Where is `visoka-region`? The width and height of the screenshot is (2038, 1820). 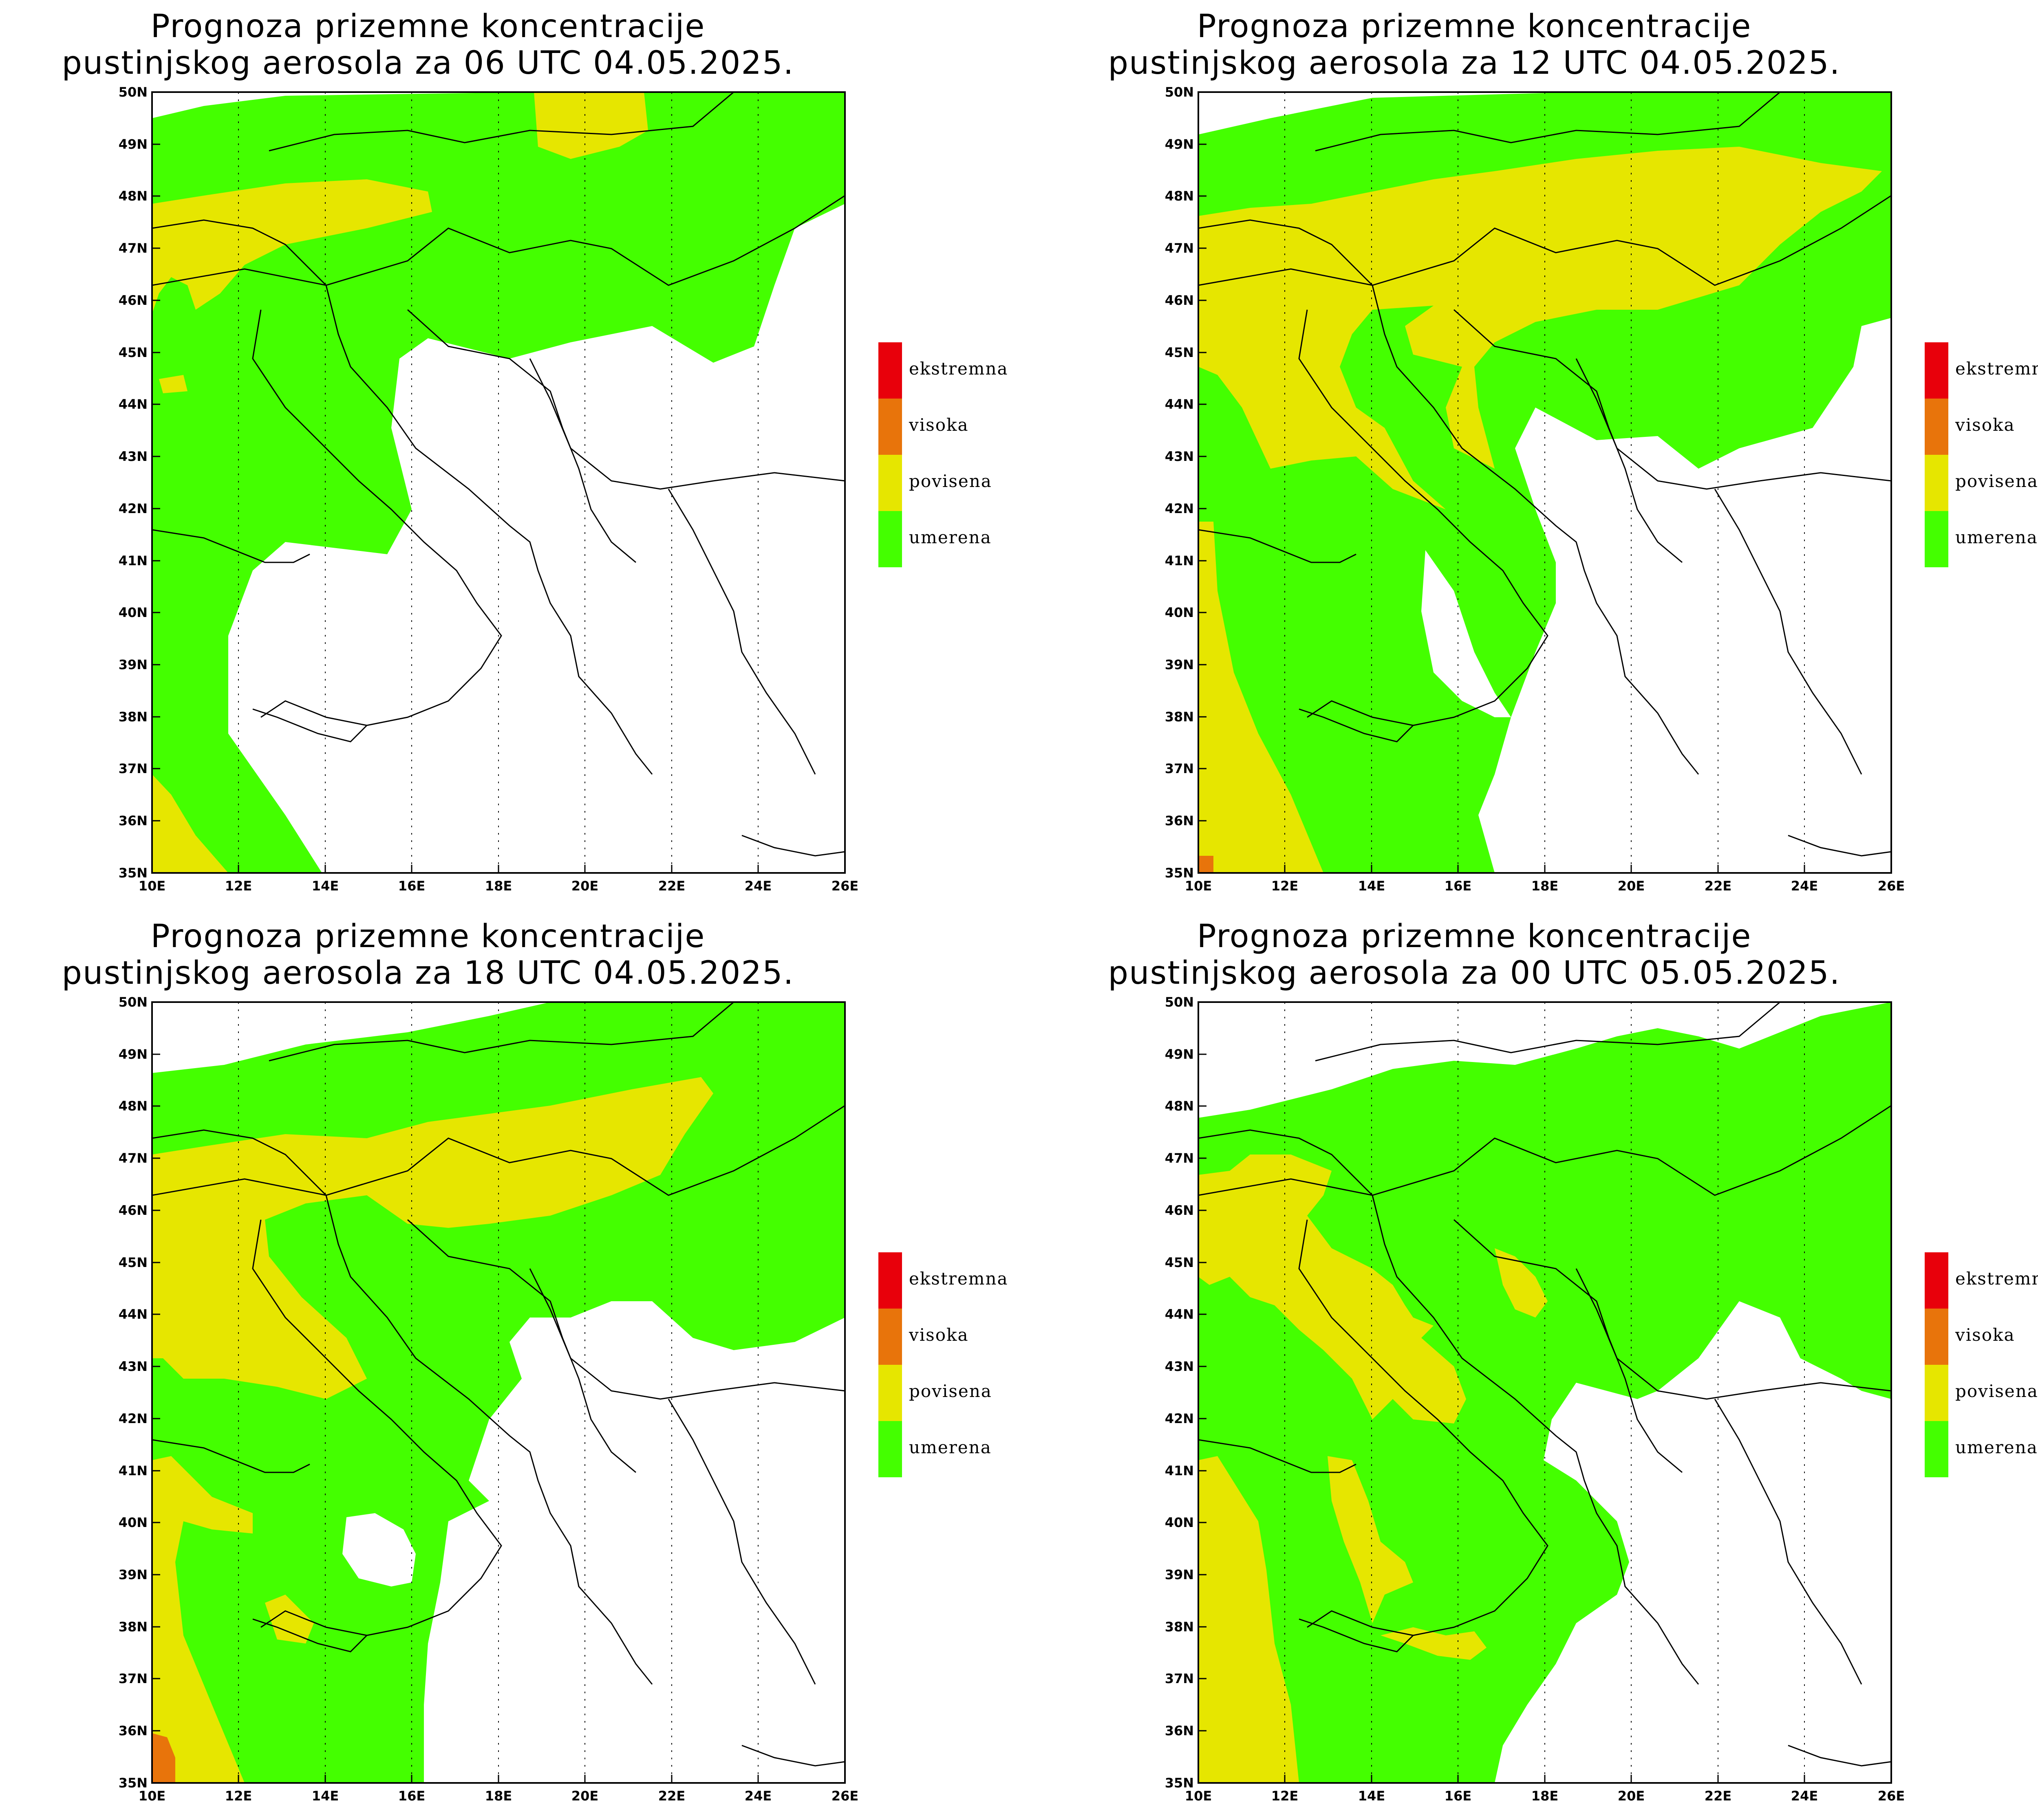
visoka-region is located at coordinates (1206, 865).